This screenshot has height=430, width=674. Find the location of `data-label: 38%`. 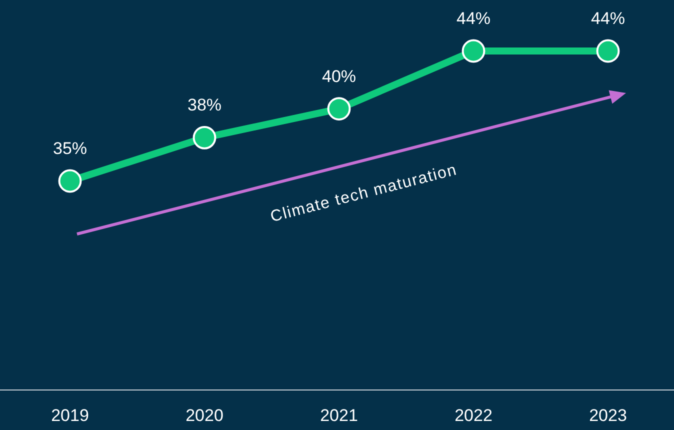

data-label: 38% is located at coordinates (204, 105).